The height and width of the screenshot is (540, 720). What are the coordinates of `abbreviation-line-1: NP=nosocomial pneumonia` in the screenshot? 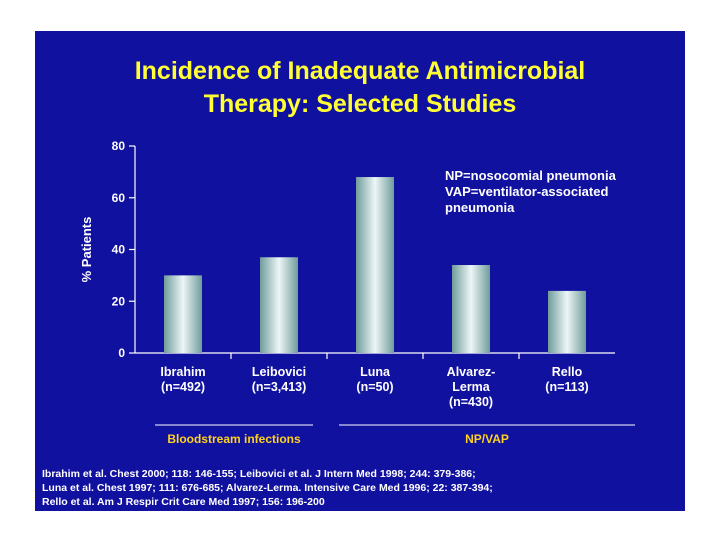 It's located at (530, 175).